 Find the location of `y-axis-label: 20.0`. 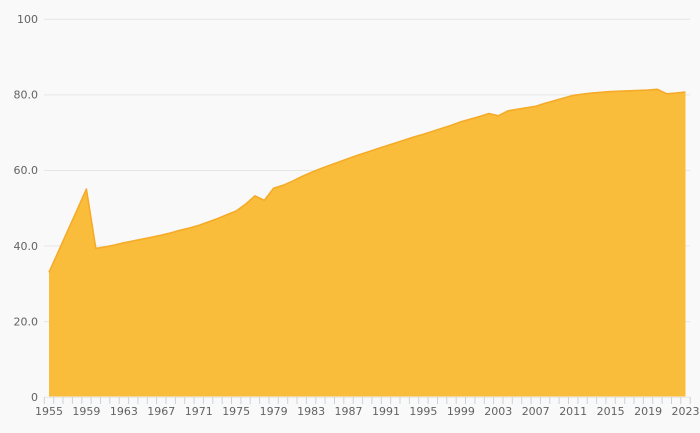

y-axis-label: 20.0 is located at coordinates (26, 321).